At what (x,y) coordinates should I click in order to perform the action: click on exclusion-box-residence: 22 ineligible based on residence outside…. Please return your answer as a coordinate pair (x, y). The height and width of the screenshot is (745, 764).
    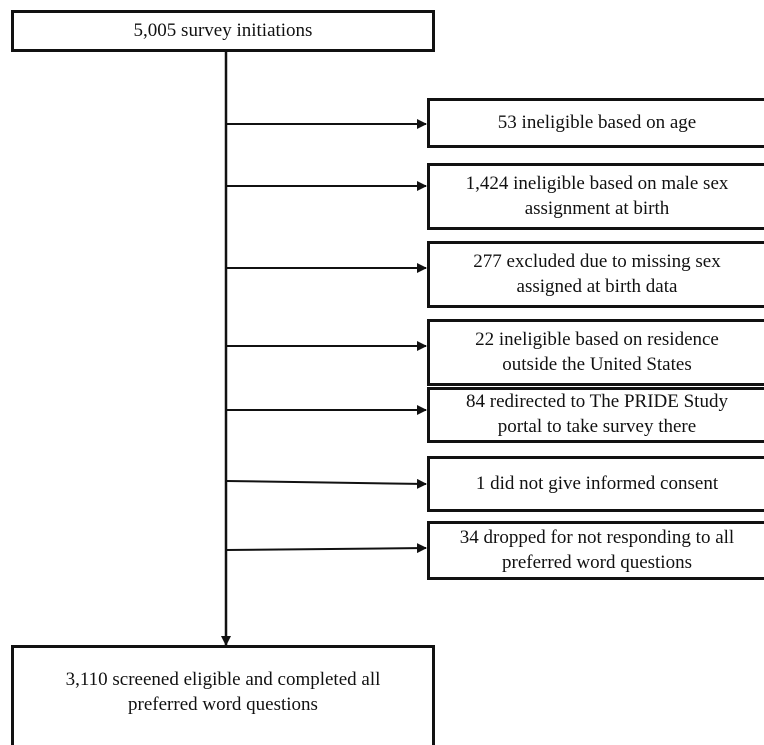
    Looking at the image, I should click on (595, 352).